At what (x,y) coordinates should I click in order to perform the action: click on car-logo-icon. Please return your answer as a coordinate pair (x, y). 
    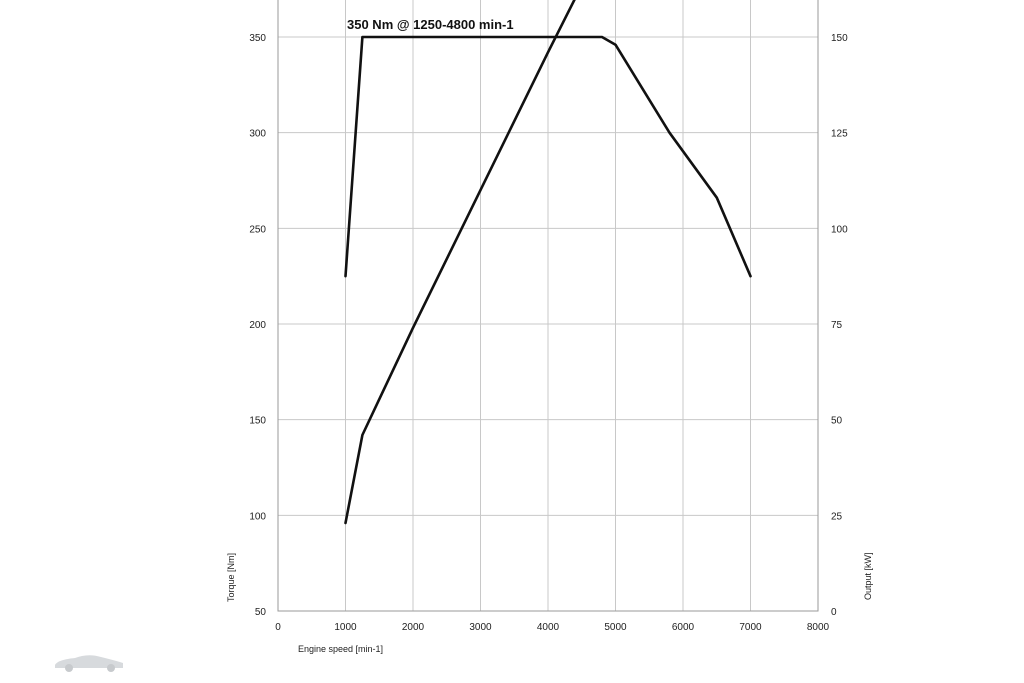
    Looking at the image, I should click on (89, 663).